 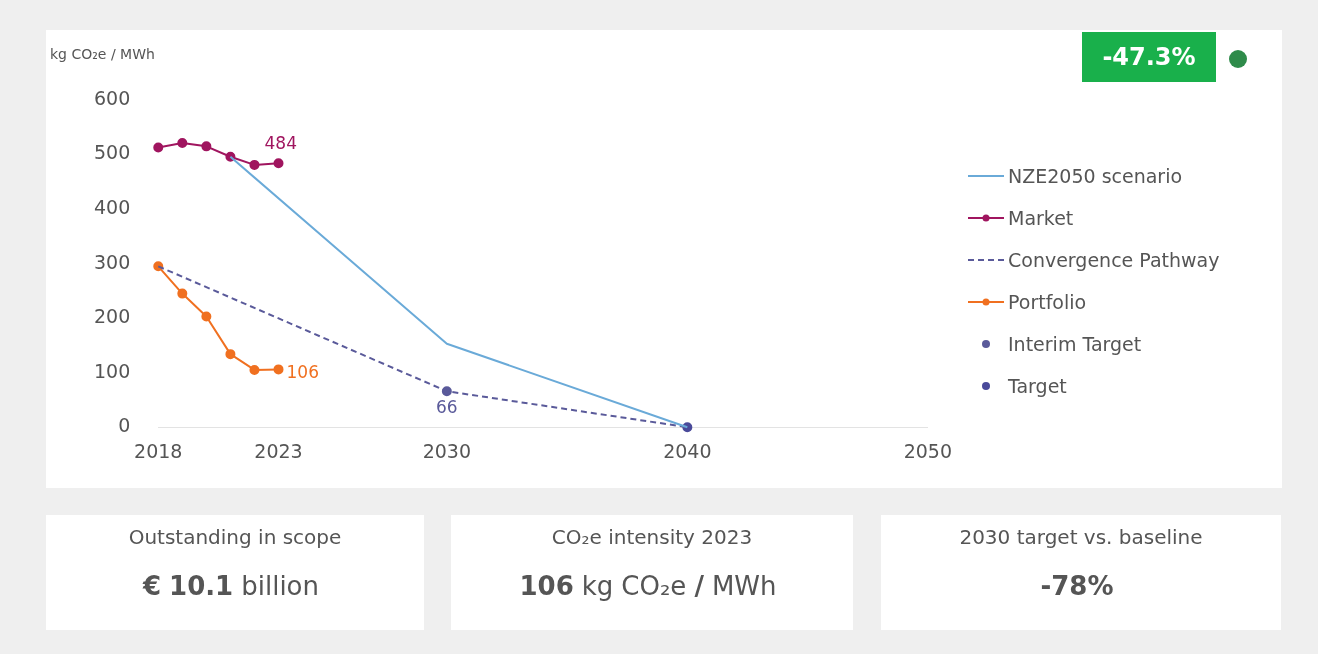 I want to click on y-tick-label: 200, so click(x=112, y=316).